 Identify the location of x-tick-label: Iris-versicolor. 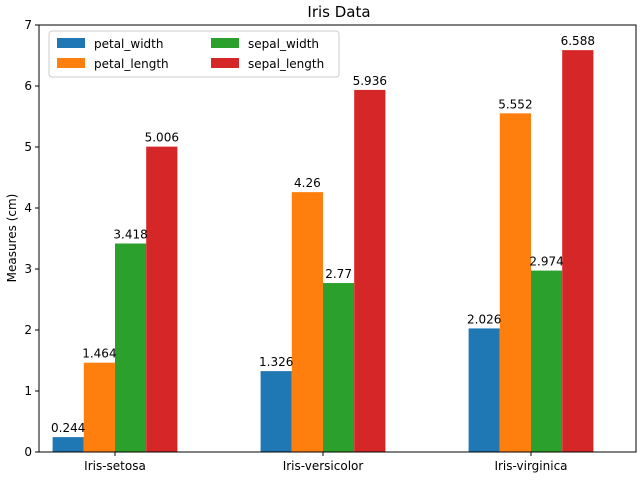
(323, 466).